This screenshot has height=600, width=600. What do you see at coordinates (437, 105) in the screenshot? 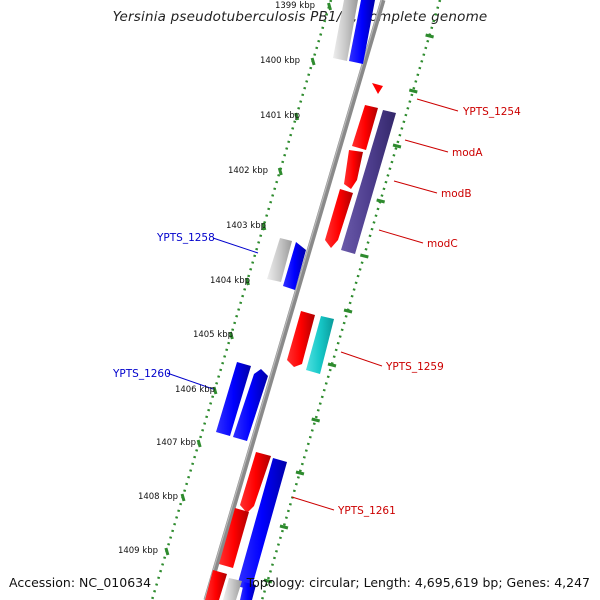
I see `callout-ypts1254` at bounding box center [437, 105].